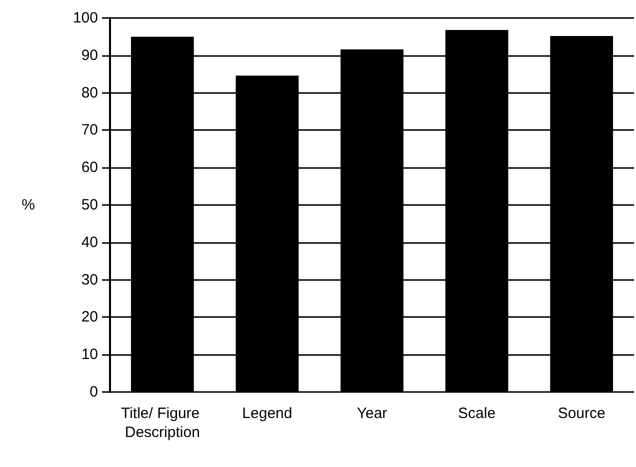 This screenshot has width=636, height=467. Describe the element at coordinates (582, 413) in the screenshot. I see `x-tick-label: Source` at that location.